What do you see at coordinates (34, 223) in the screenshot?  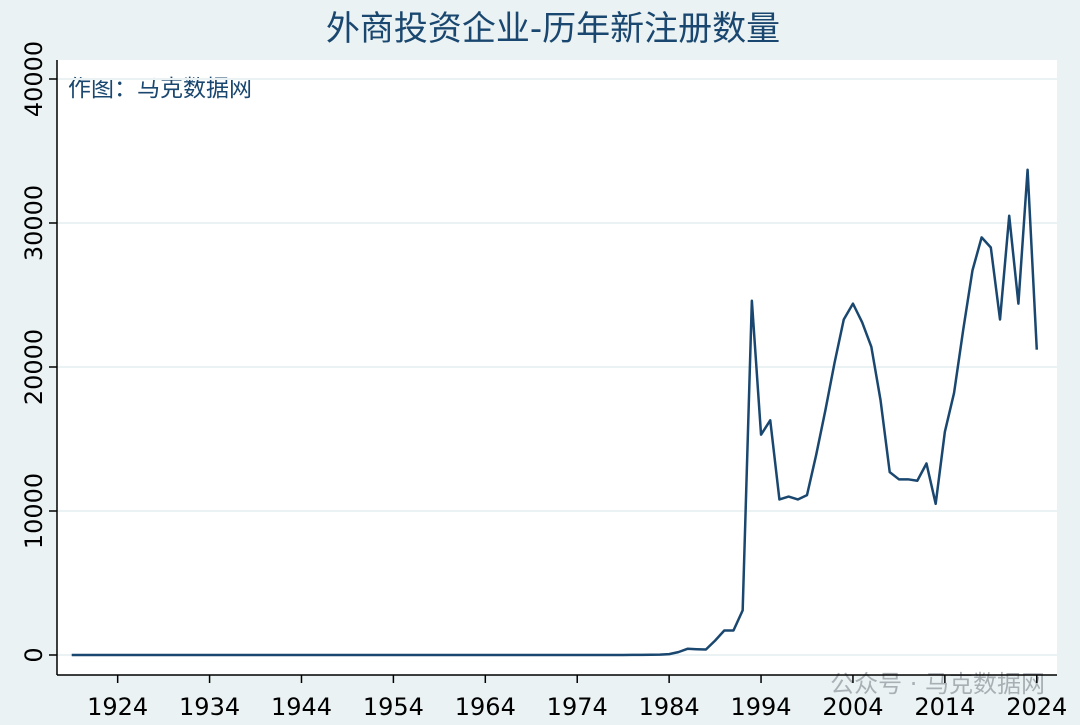 I see `y-tick-label: 30000` at bounding box center [34, 223].